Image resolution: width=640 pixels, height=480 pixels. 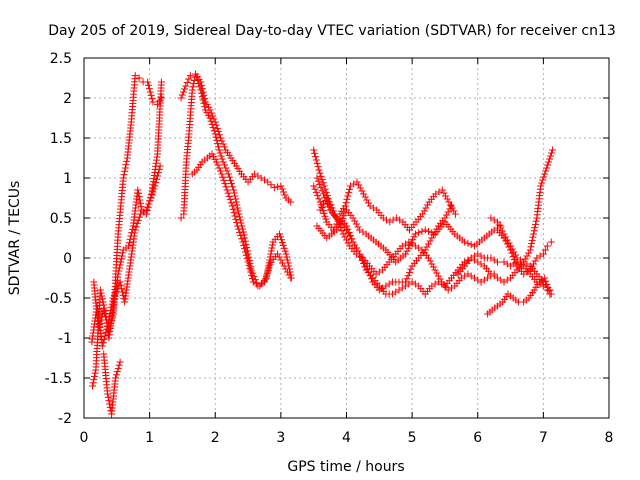 What do you see at coordinates (65, 339) in the screenshot?
I see `y-tick-label: -1` at bounding box center [65, 339].